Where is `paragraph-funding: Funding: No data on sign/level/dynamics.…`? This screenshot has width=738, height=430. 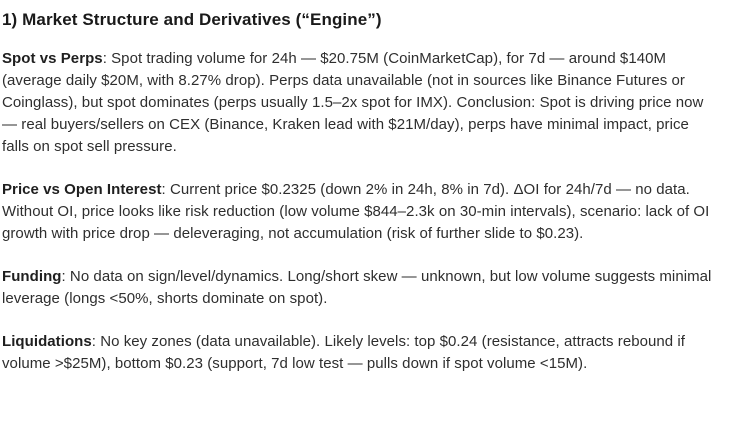
paragraph-funding: Funding: No data on sign/level/dynamics.… is located at coordinates (359, 288).